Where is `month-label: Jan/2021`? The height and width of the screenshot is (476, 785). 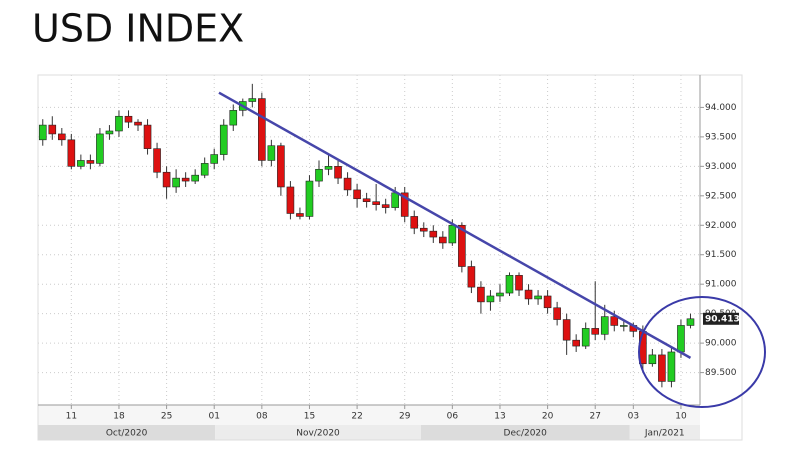
month-label: Jan/2021 is located at coordinates (664, 434).